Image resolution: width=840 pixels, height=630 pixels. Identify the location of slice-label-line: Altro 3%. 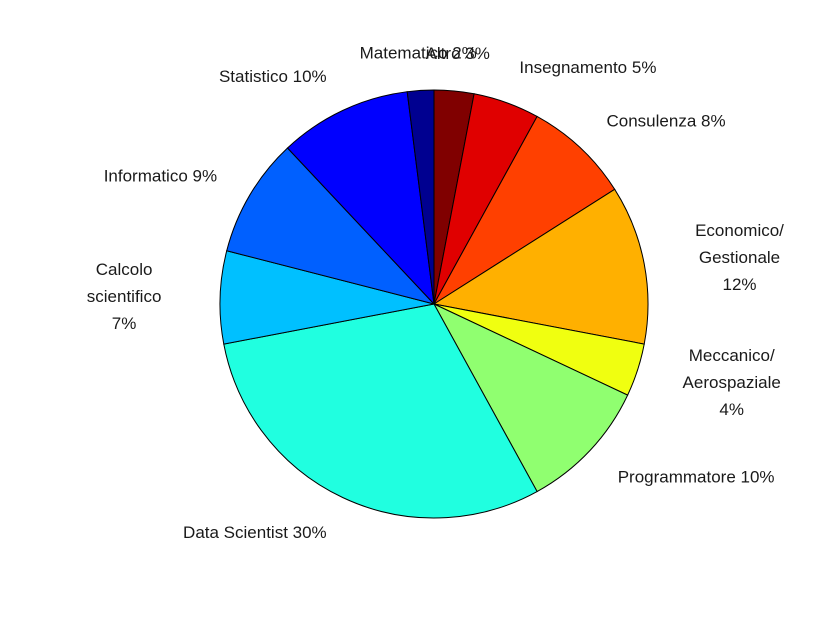
(458, 53).